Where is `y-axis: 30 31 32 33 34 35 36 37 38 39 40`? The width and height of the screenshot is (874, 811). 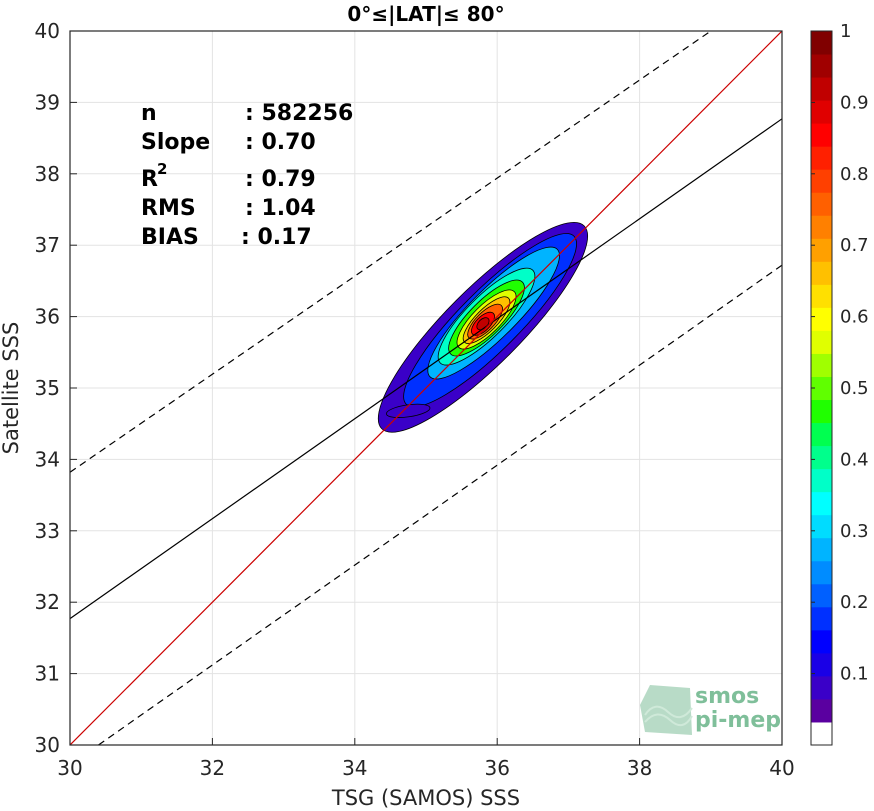 y-axis: 30 31 32 33 34 35 36 37 38 39 40 is located at coordinates (56, 388).